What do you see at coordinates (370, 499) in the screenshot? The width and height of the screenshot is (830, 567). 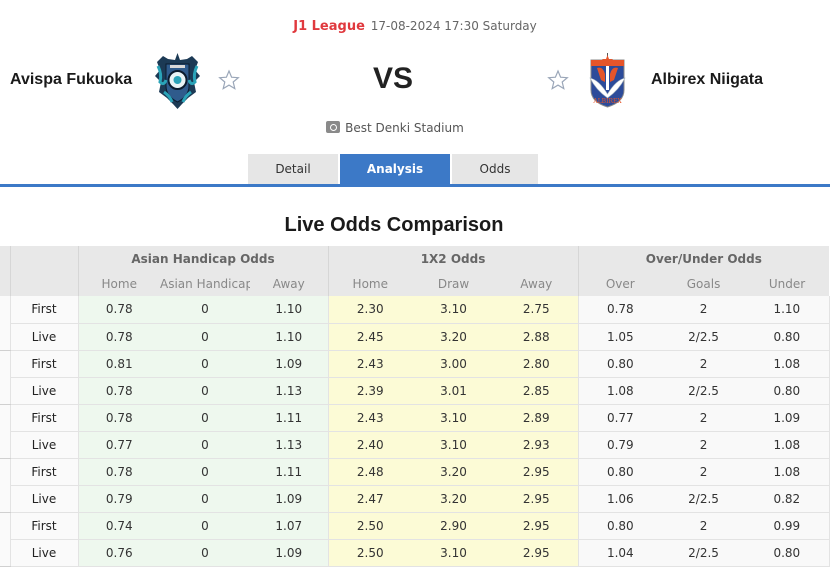 I see `x12-home-odds: 2.47` at bounding box center [370, 499].